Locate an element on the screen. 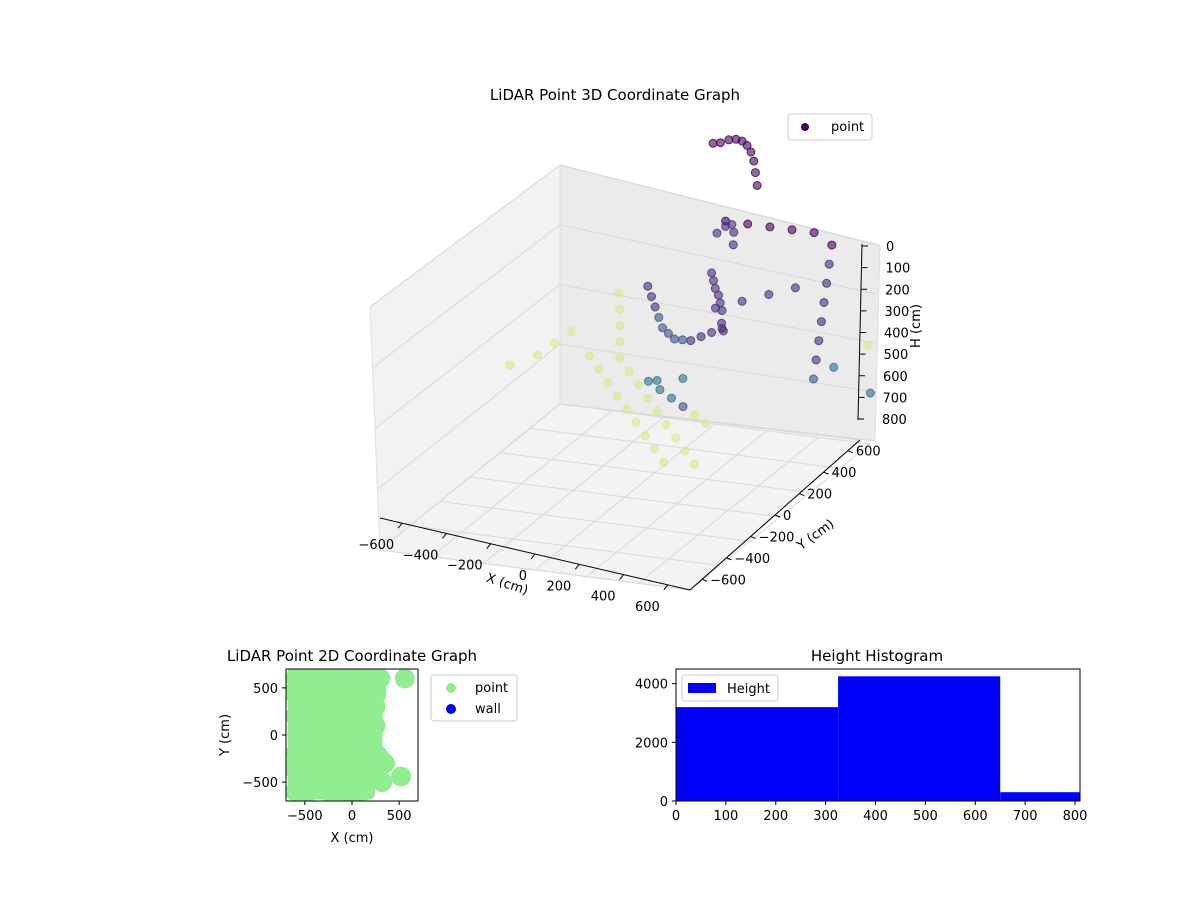 The image size is (1200, 900). points-3d is located at coordinates (690, 301).